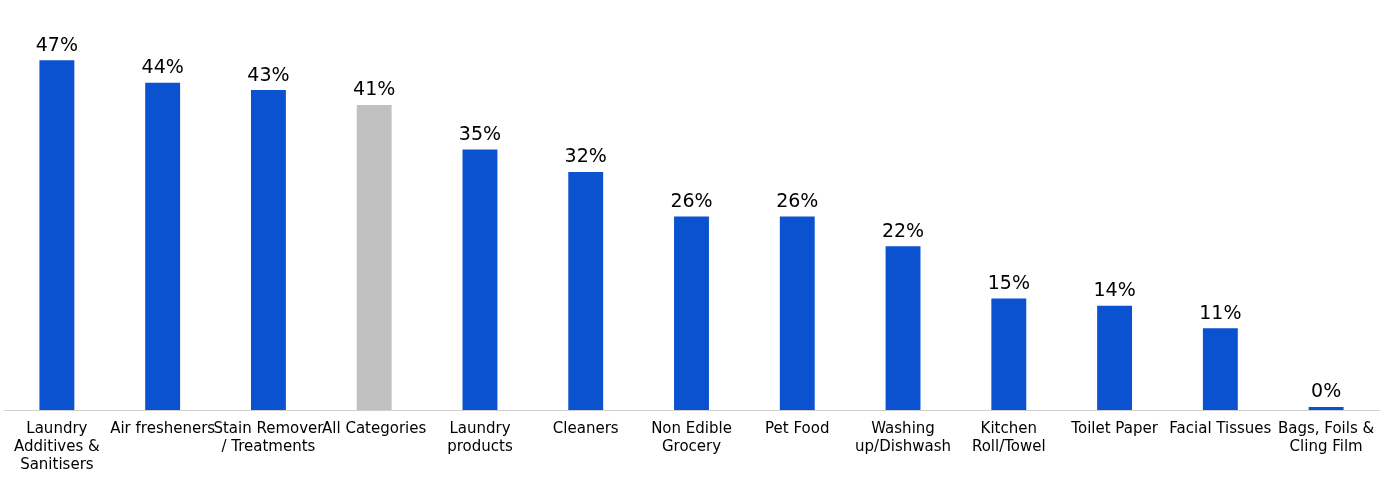 The width and height of the screenshot is (1391, 486). What do you see at coordinates (691, 436) in the screenshot?
I see `x-tick-label: Non Edible Grocery` at bounding box center [691, 436].